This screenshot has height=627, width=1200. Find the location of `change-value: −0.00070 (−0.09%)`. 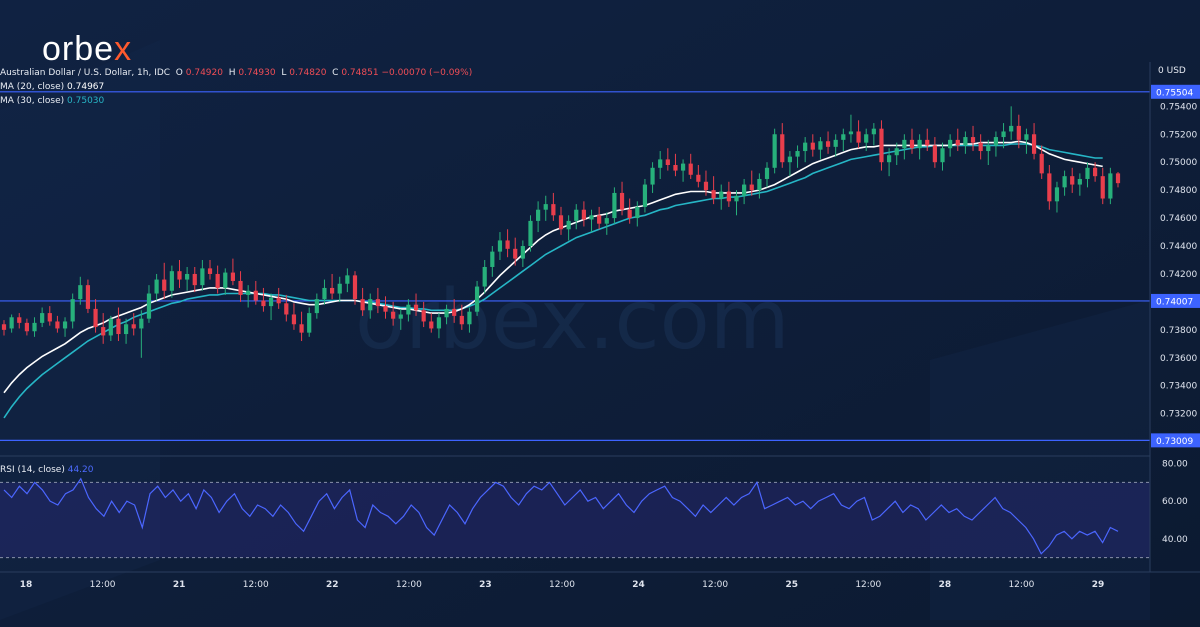

change-value: −0.00070 (−0.09%) is located at coordinates (427, 73).